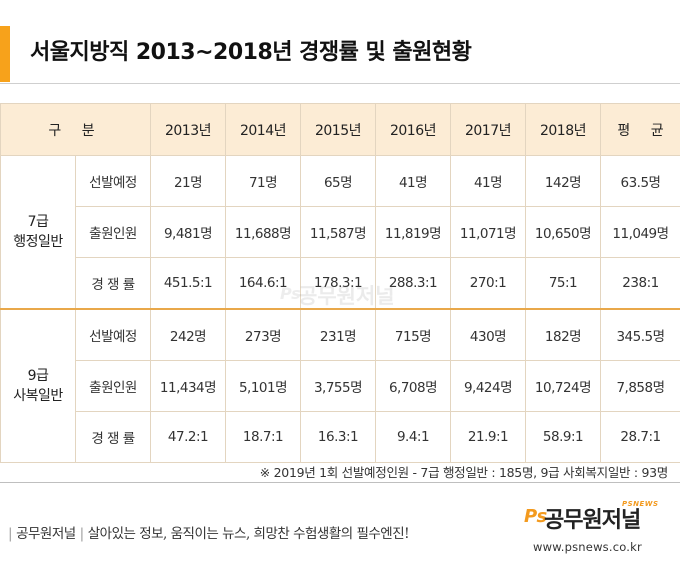  What do you see at coordinates (188, 386) in the screenshot?
I see `table-cell: 11,434명` at bounding box center [188, 386].